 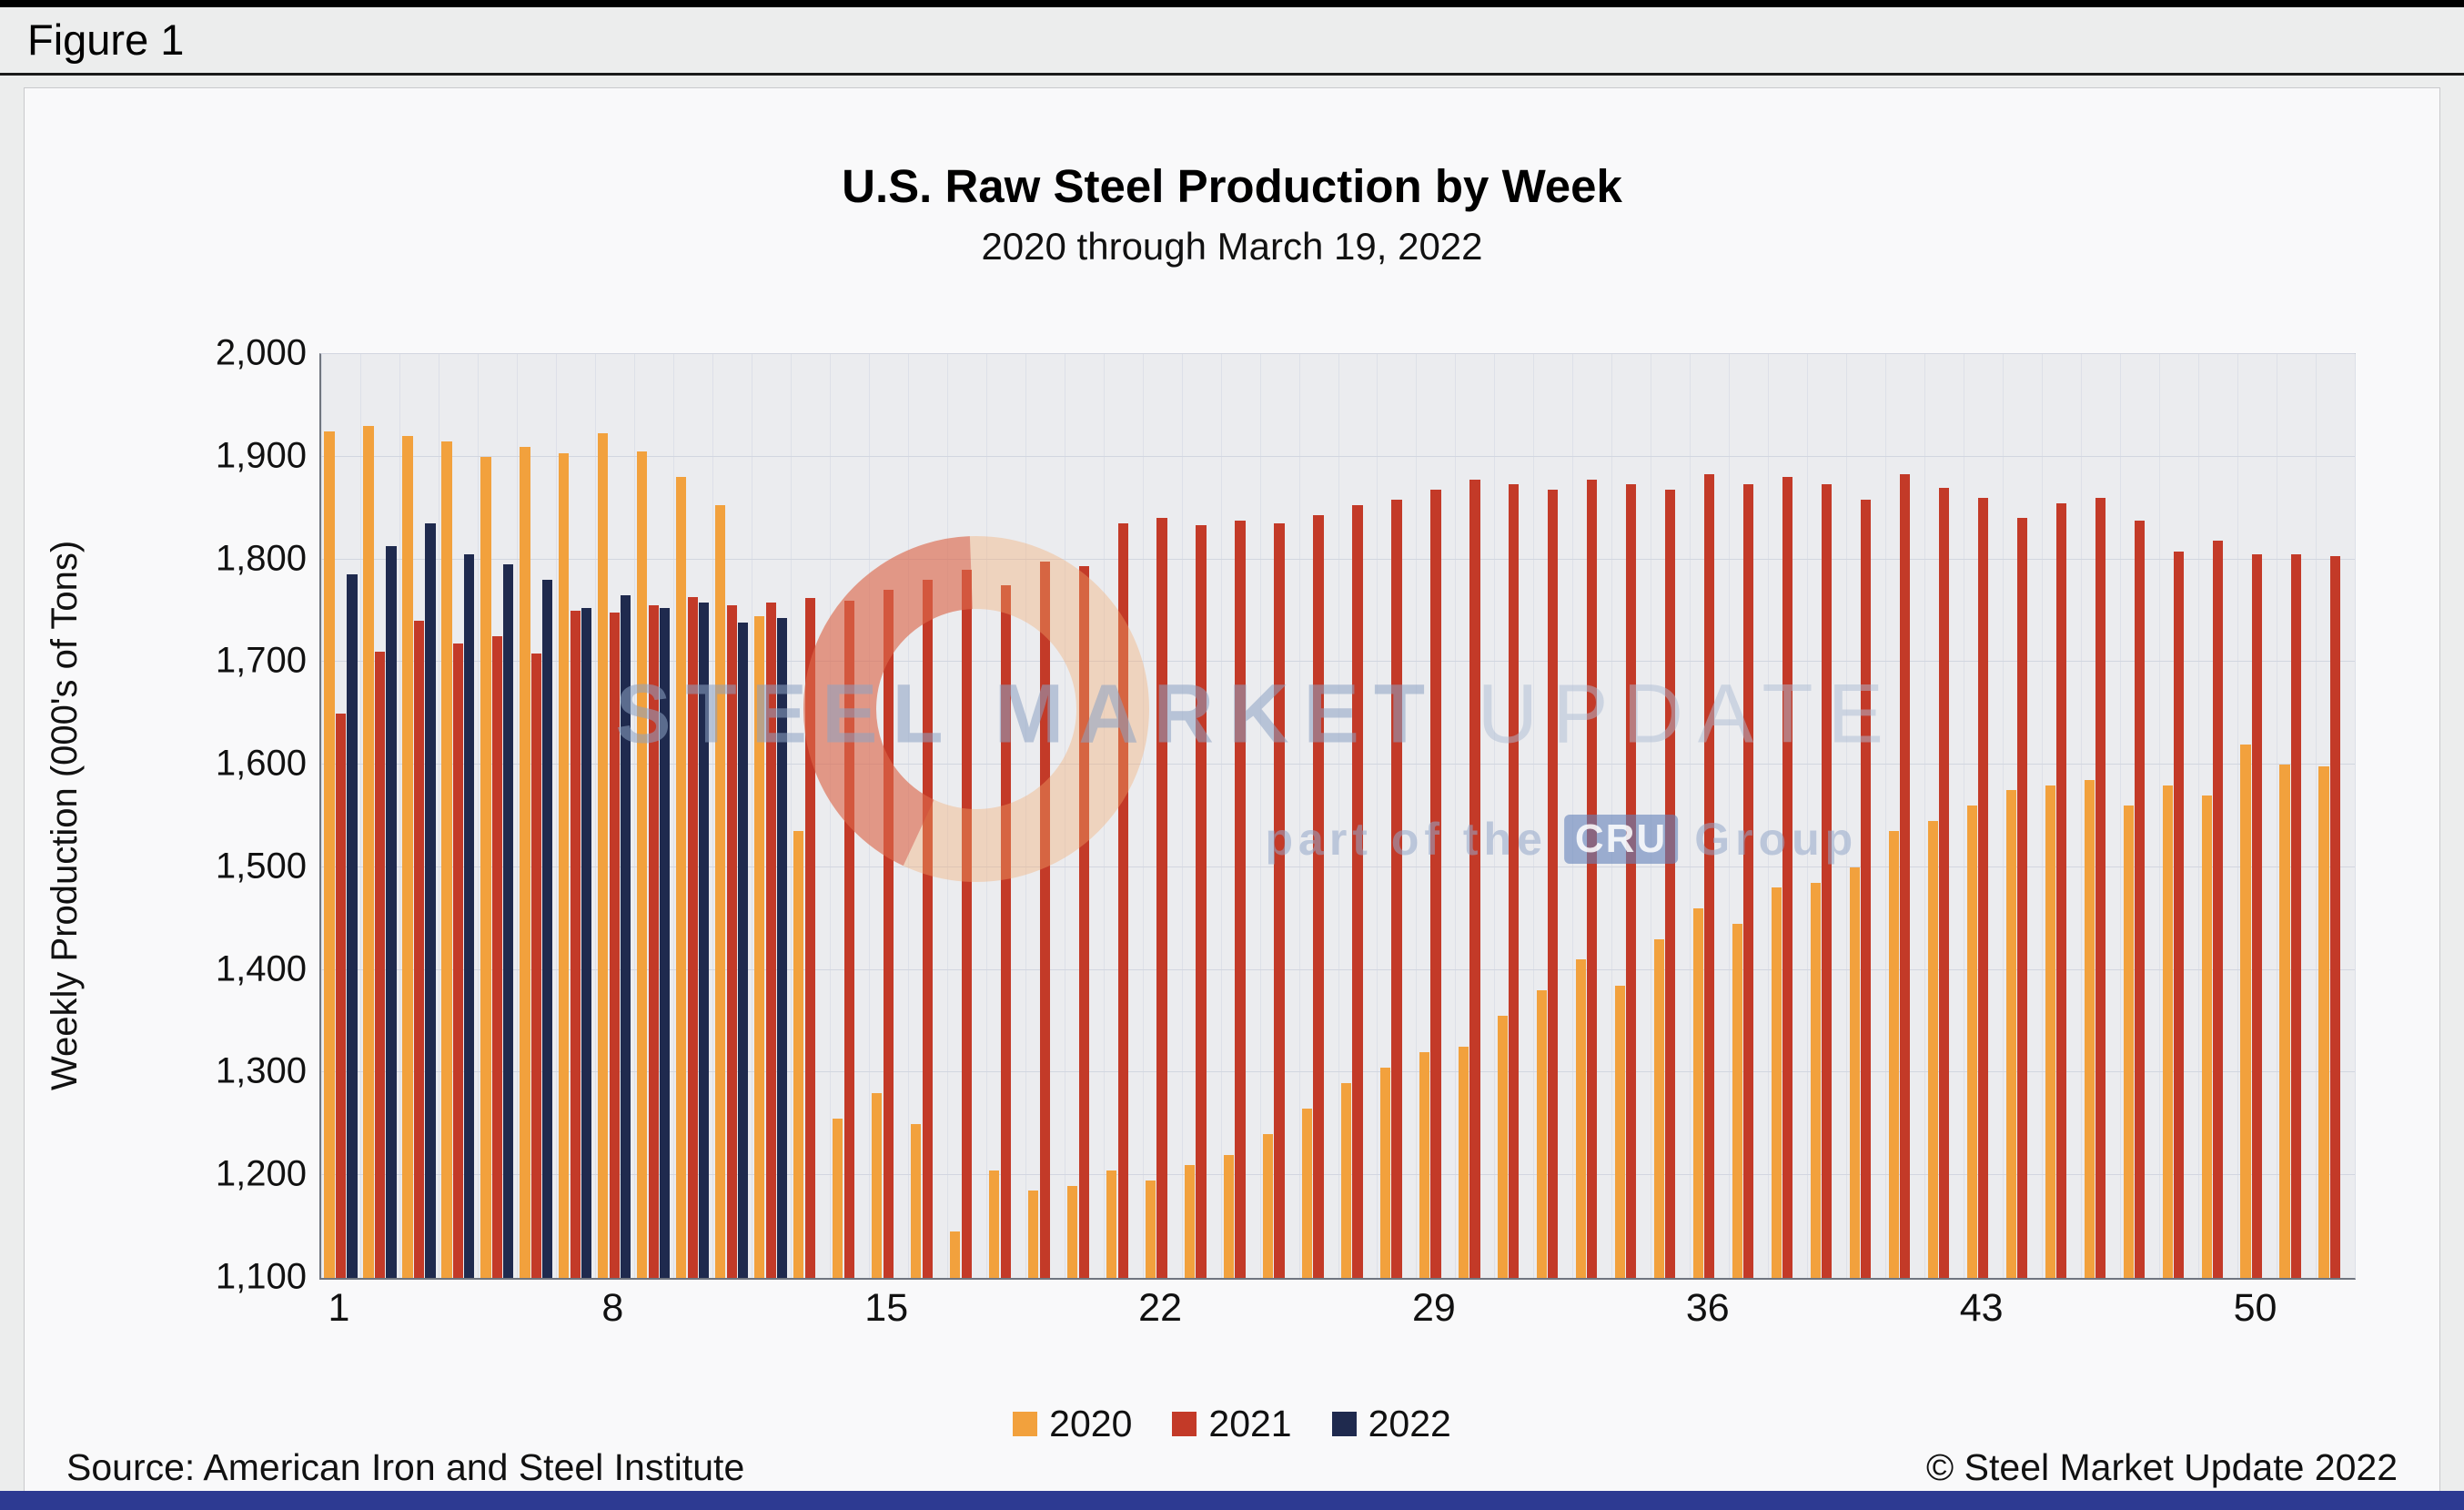 What do you see at coordinates (1232, 74) in the screenshot?
I see `figure-underline` at bounding box center [1232, 74].